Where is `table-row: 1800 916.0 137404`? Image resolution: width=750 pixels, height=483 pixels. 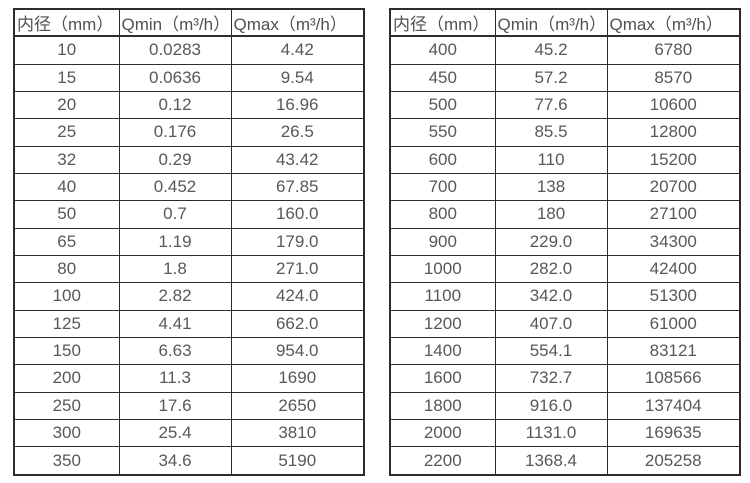
table-row: 1800 916.0 137404 is located at coordinates (565, 405).